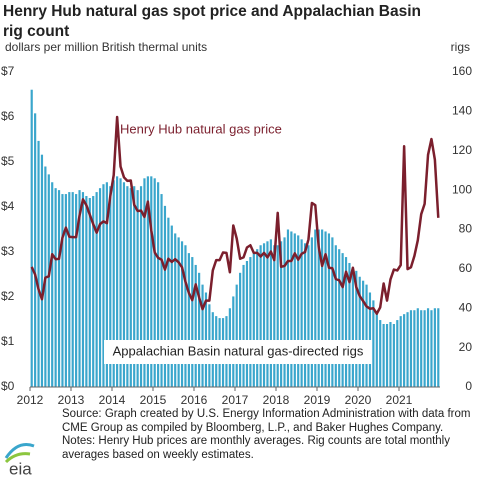 This screenshot has width=480, height=482. What do you see at coordinates (468, 386) in the screenshot?
I see `y2-tick-label: 0` at bounding box center [468, 386].